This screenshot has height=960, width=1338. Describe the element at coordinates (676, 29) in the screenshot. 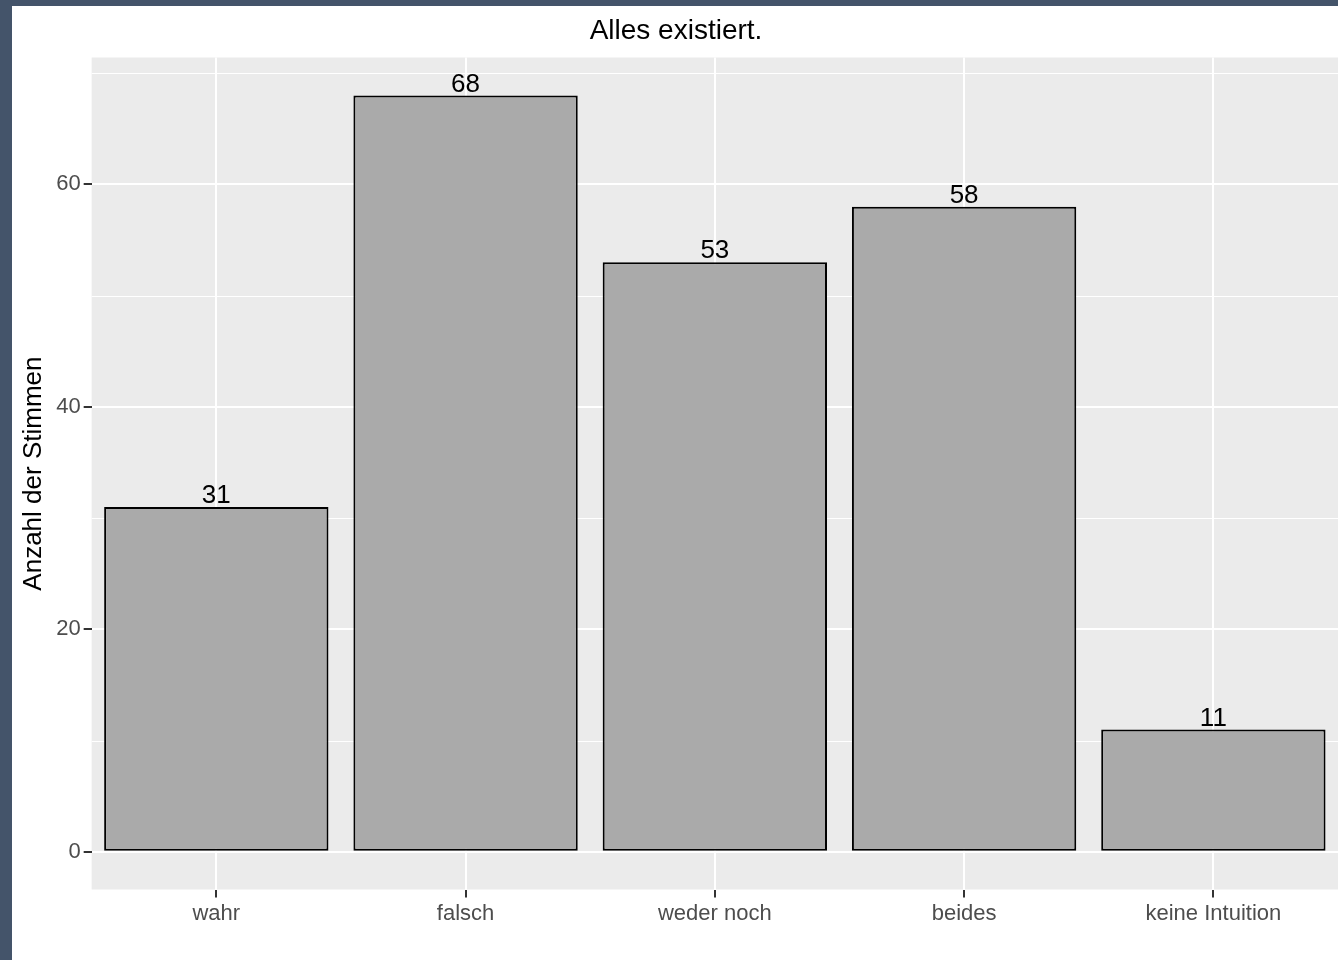

I see `chart-title: Alles existiert.` at that location.